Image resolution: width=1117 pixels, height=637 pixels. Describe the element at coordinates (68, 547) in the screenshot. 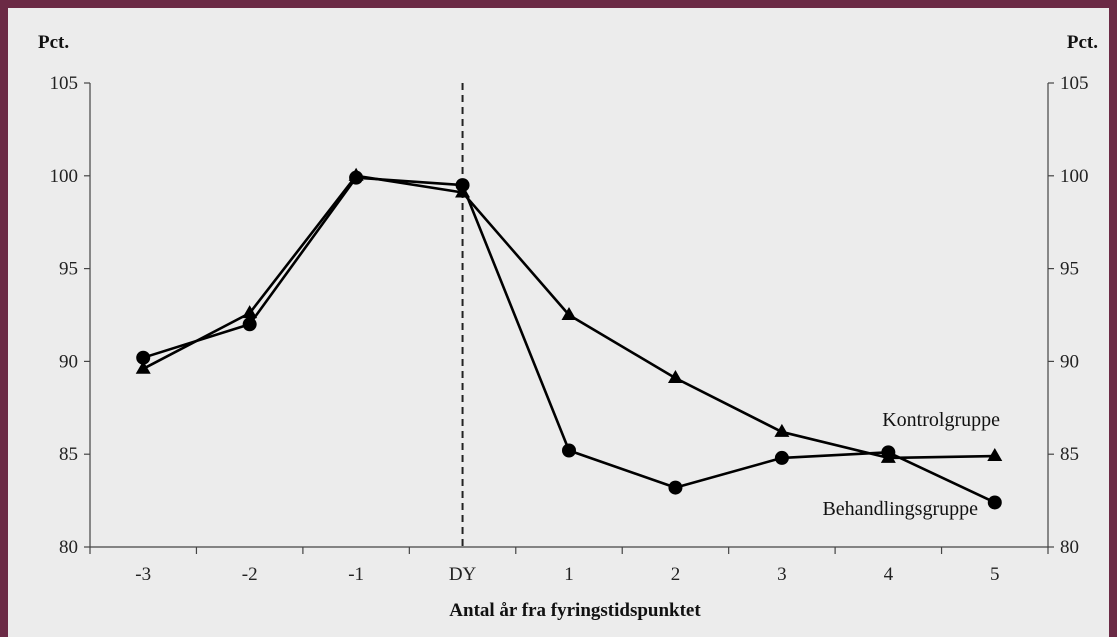

I see `y-tick-label-left: 80` at that location.